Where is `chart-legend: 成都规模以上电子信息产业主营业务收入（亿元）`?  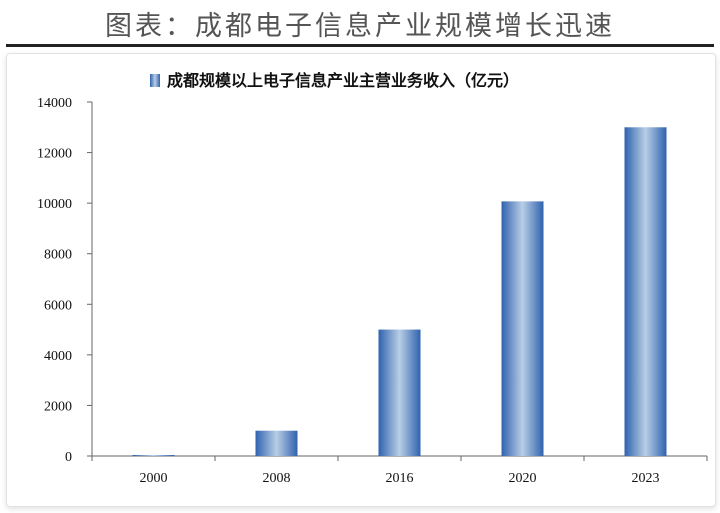
chart-legend: 成都规模以上电子信息产业主营业务收入（亿元） is located at coordinates (334, 80).